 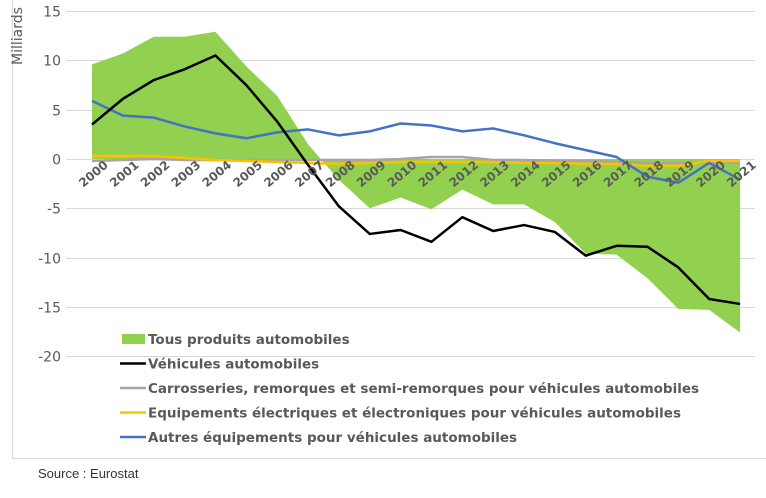 I want to click on series-line-autres-equipements, so click(x=416, y=141).